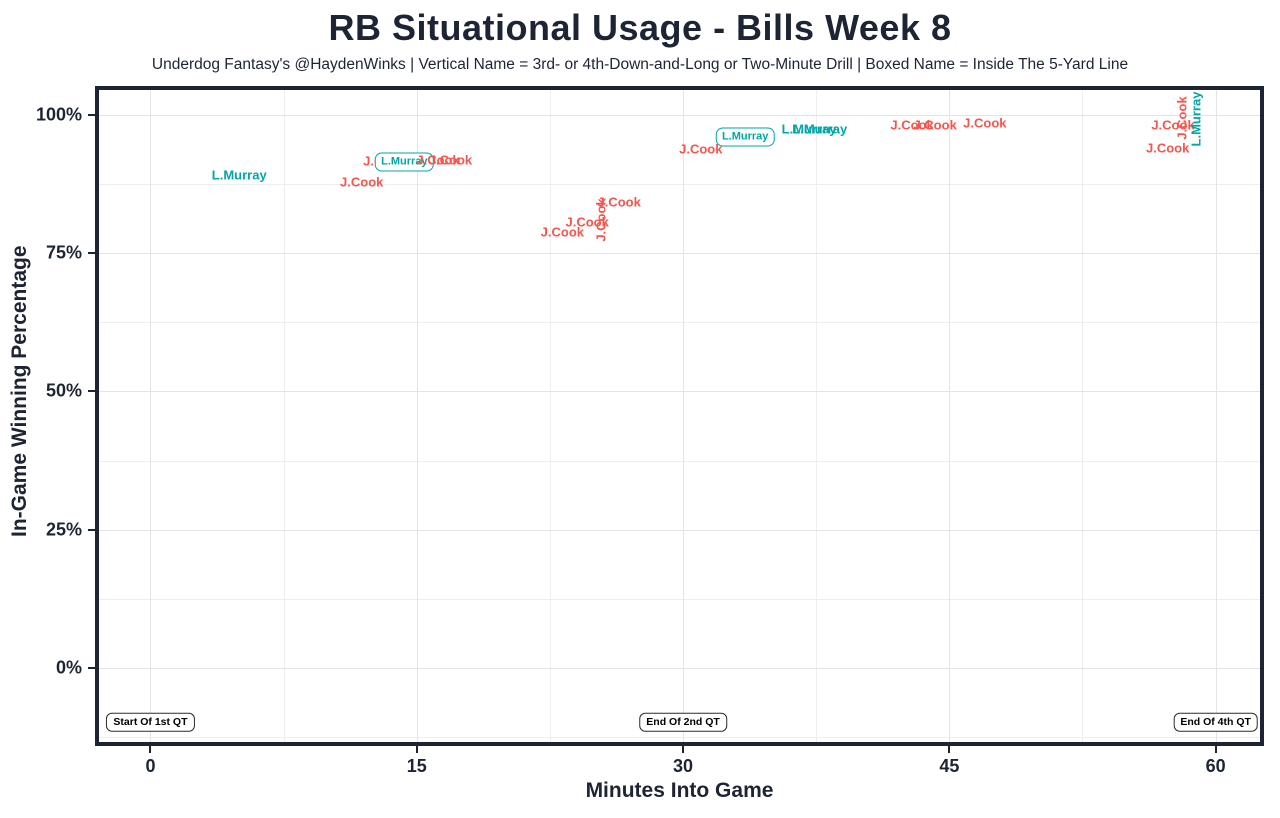 The height and width of the screenshot is (818, 1280). Describe the element at coordinates (683, 766) in the screenshot. I see `x-tick-label: 30` at that location.